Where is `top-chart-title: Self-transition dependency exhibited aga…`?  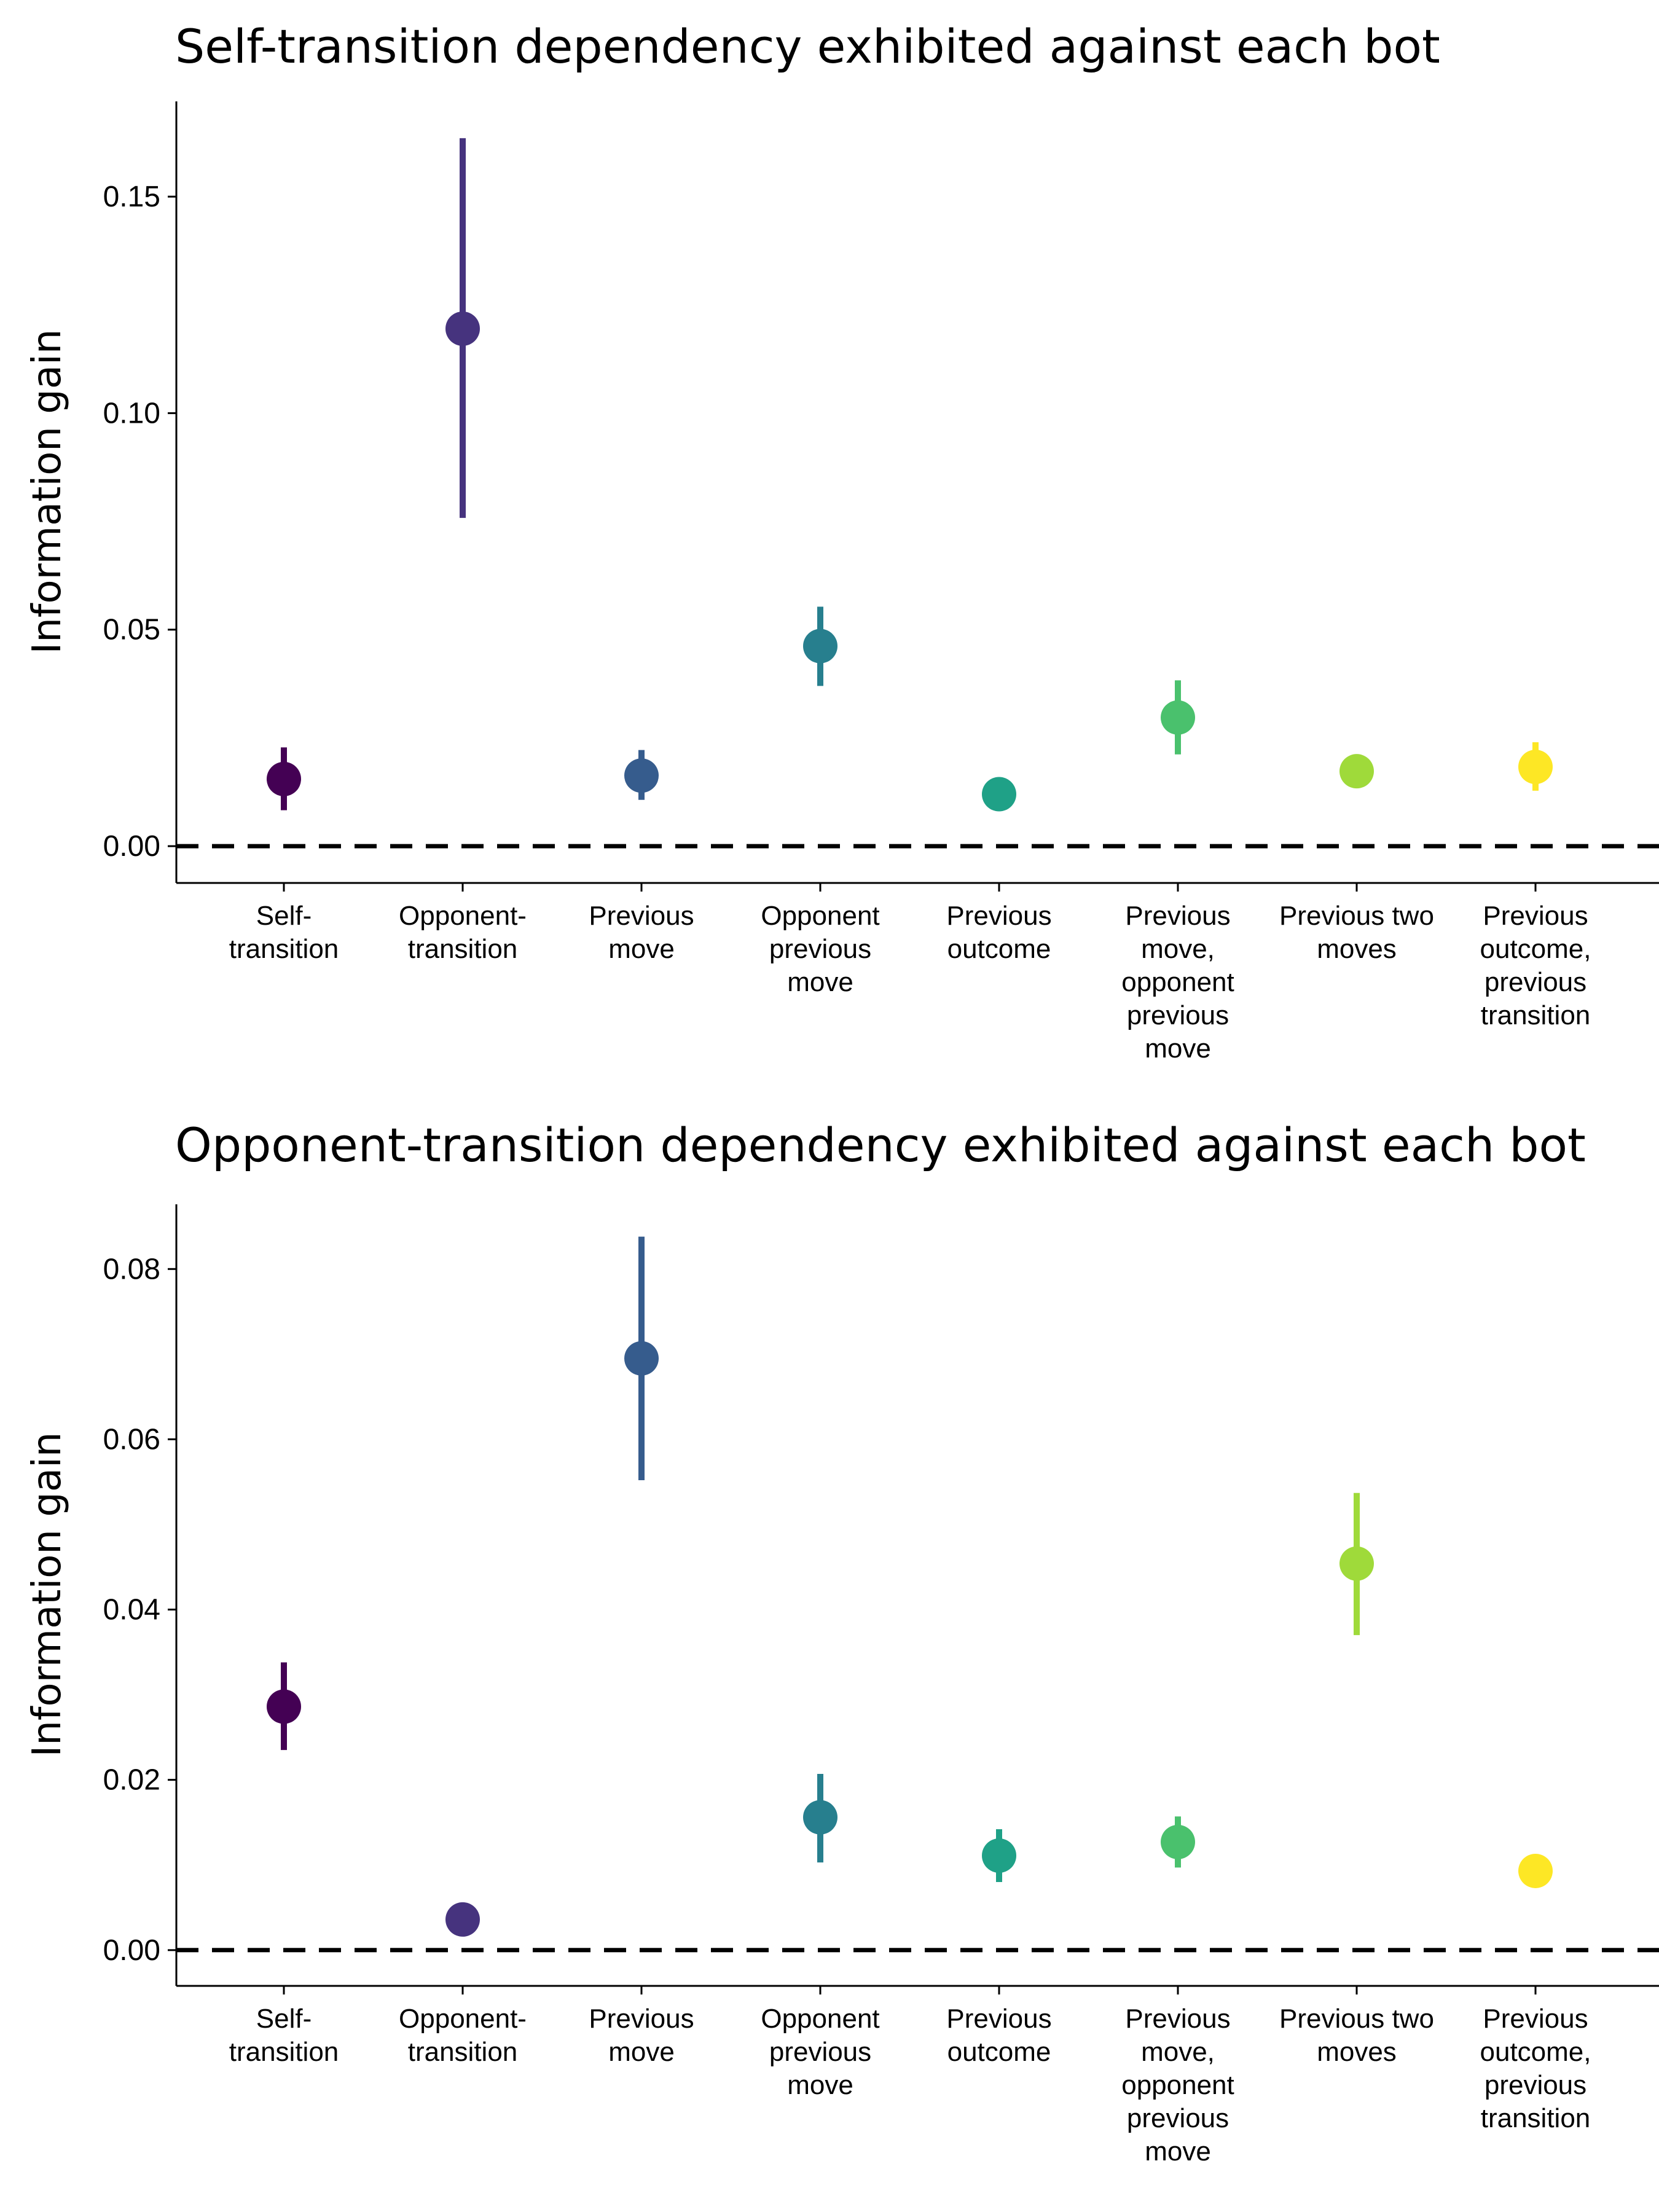 top-chart-title: Self-transition dependency exhibited aga… is located at coordinates (807, 46).